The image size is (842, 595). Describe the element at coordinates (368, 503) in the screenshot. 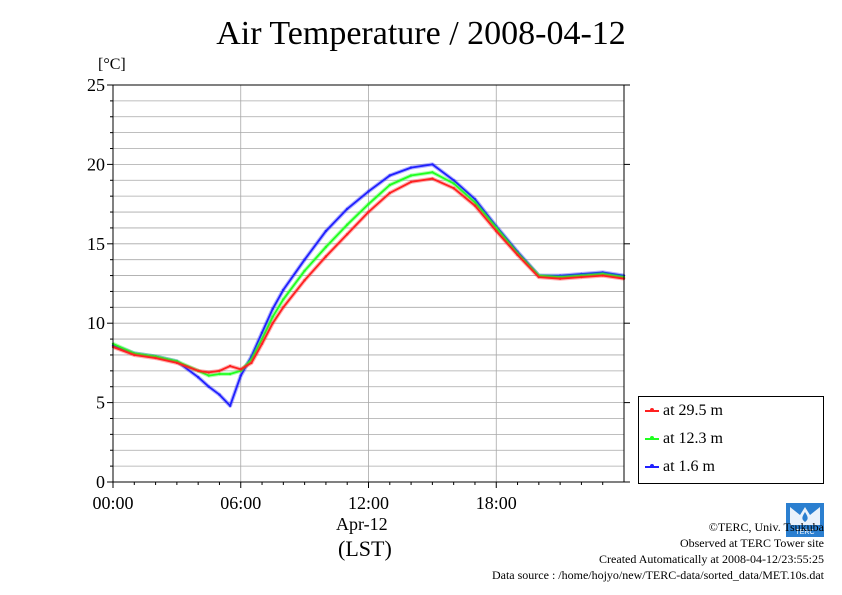

I see `x-tick-label: 12:00` at that location.